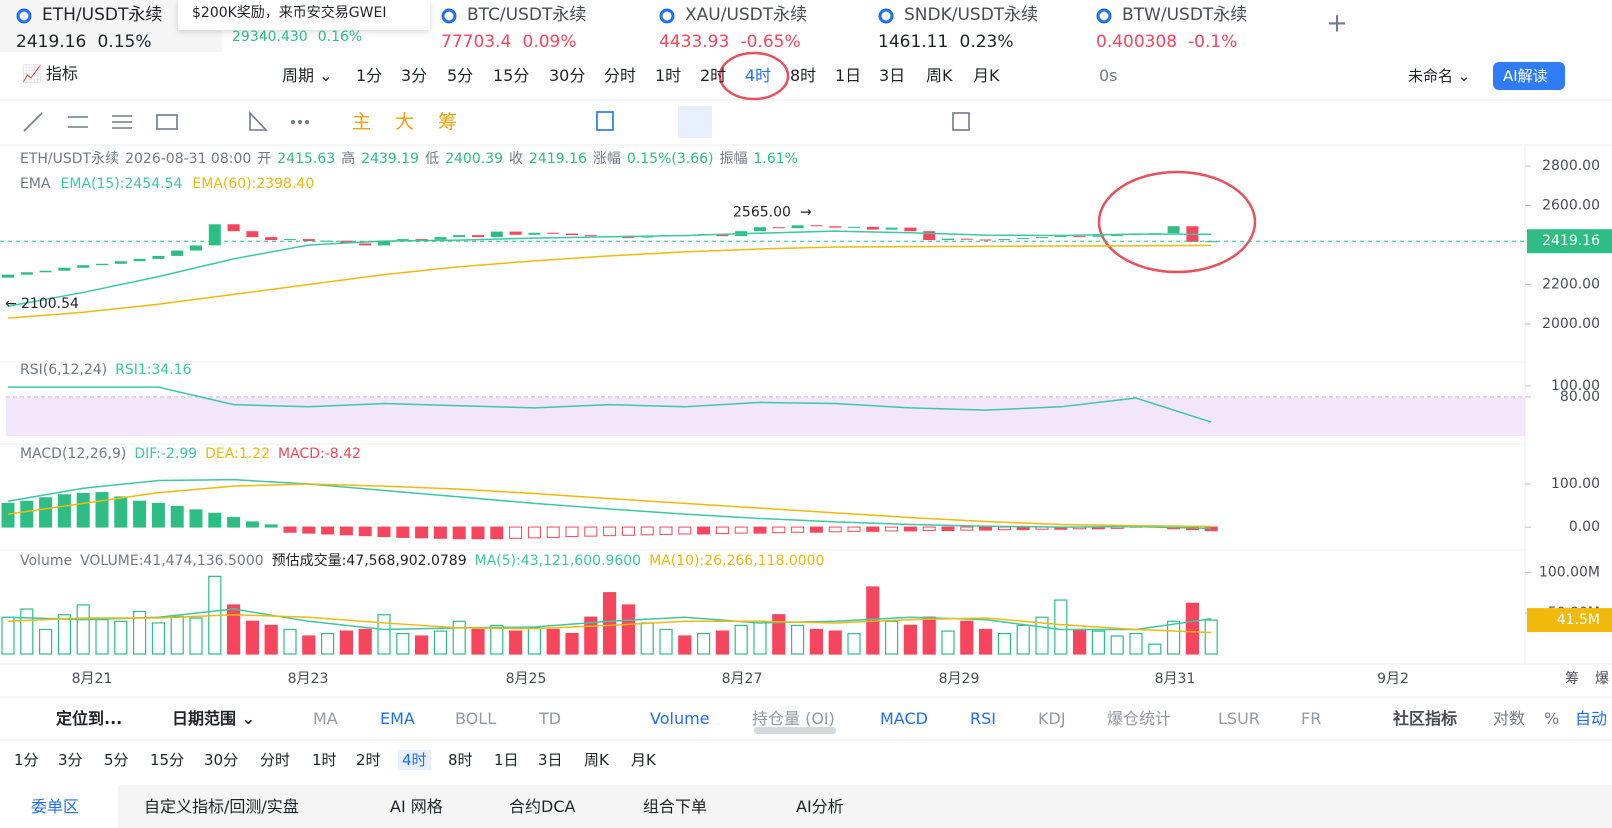 This screenshot has width=1612, height=828. Describe the element at coordinates (904, 718) in the screenshot. I see `indicator-toggle: MACD` at that location.